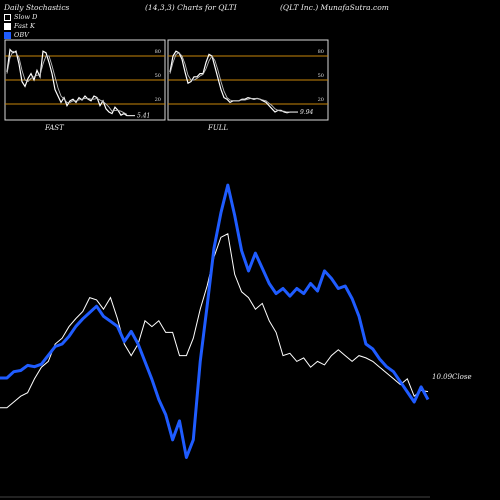 This screenshot has width=500, height=500. What do you see at coordinates (54, 128) in the screenshot?
I see `fast-panel-label: FAST` at bounding box center [54, 128].